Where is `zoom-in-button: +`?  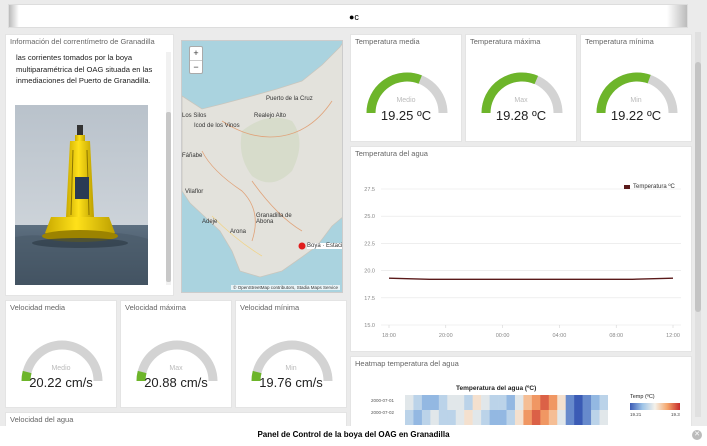 zoom-in-button: + is located at coordinates (196, 53).